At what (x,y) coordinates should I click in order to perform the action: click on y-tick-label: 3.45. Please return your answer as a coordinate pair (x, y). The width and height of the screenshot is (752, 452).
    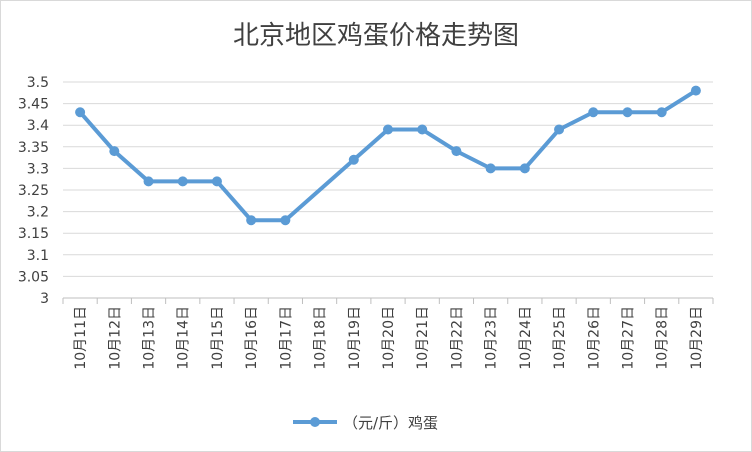
    Looking at the image, I should click on (33, 105).